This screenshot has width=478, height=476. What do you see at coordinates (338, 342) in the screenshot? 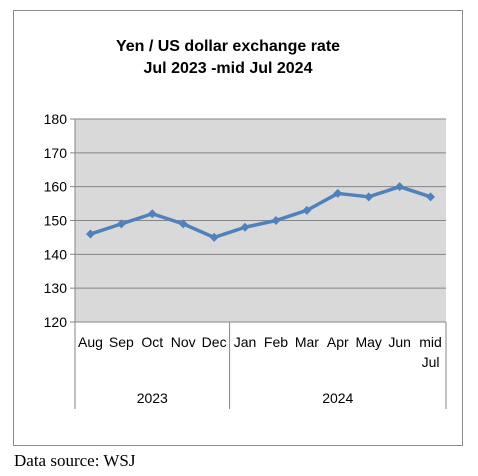
I see `x-tick-label: Apr` at bounding box center [338, 342].